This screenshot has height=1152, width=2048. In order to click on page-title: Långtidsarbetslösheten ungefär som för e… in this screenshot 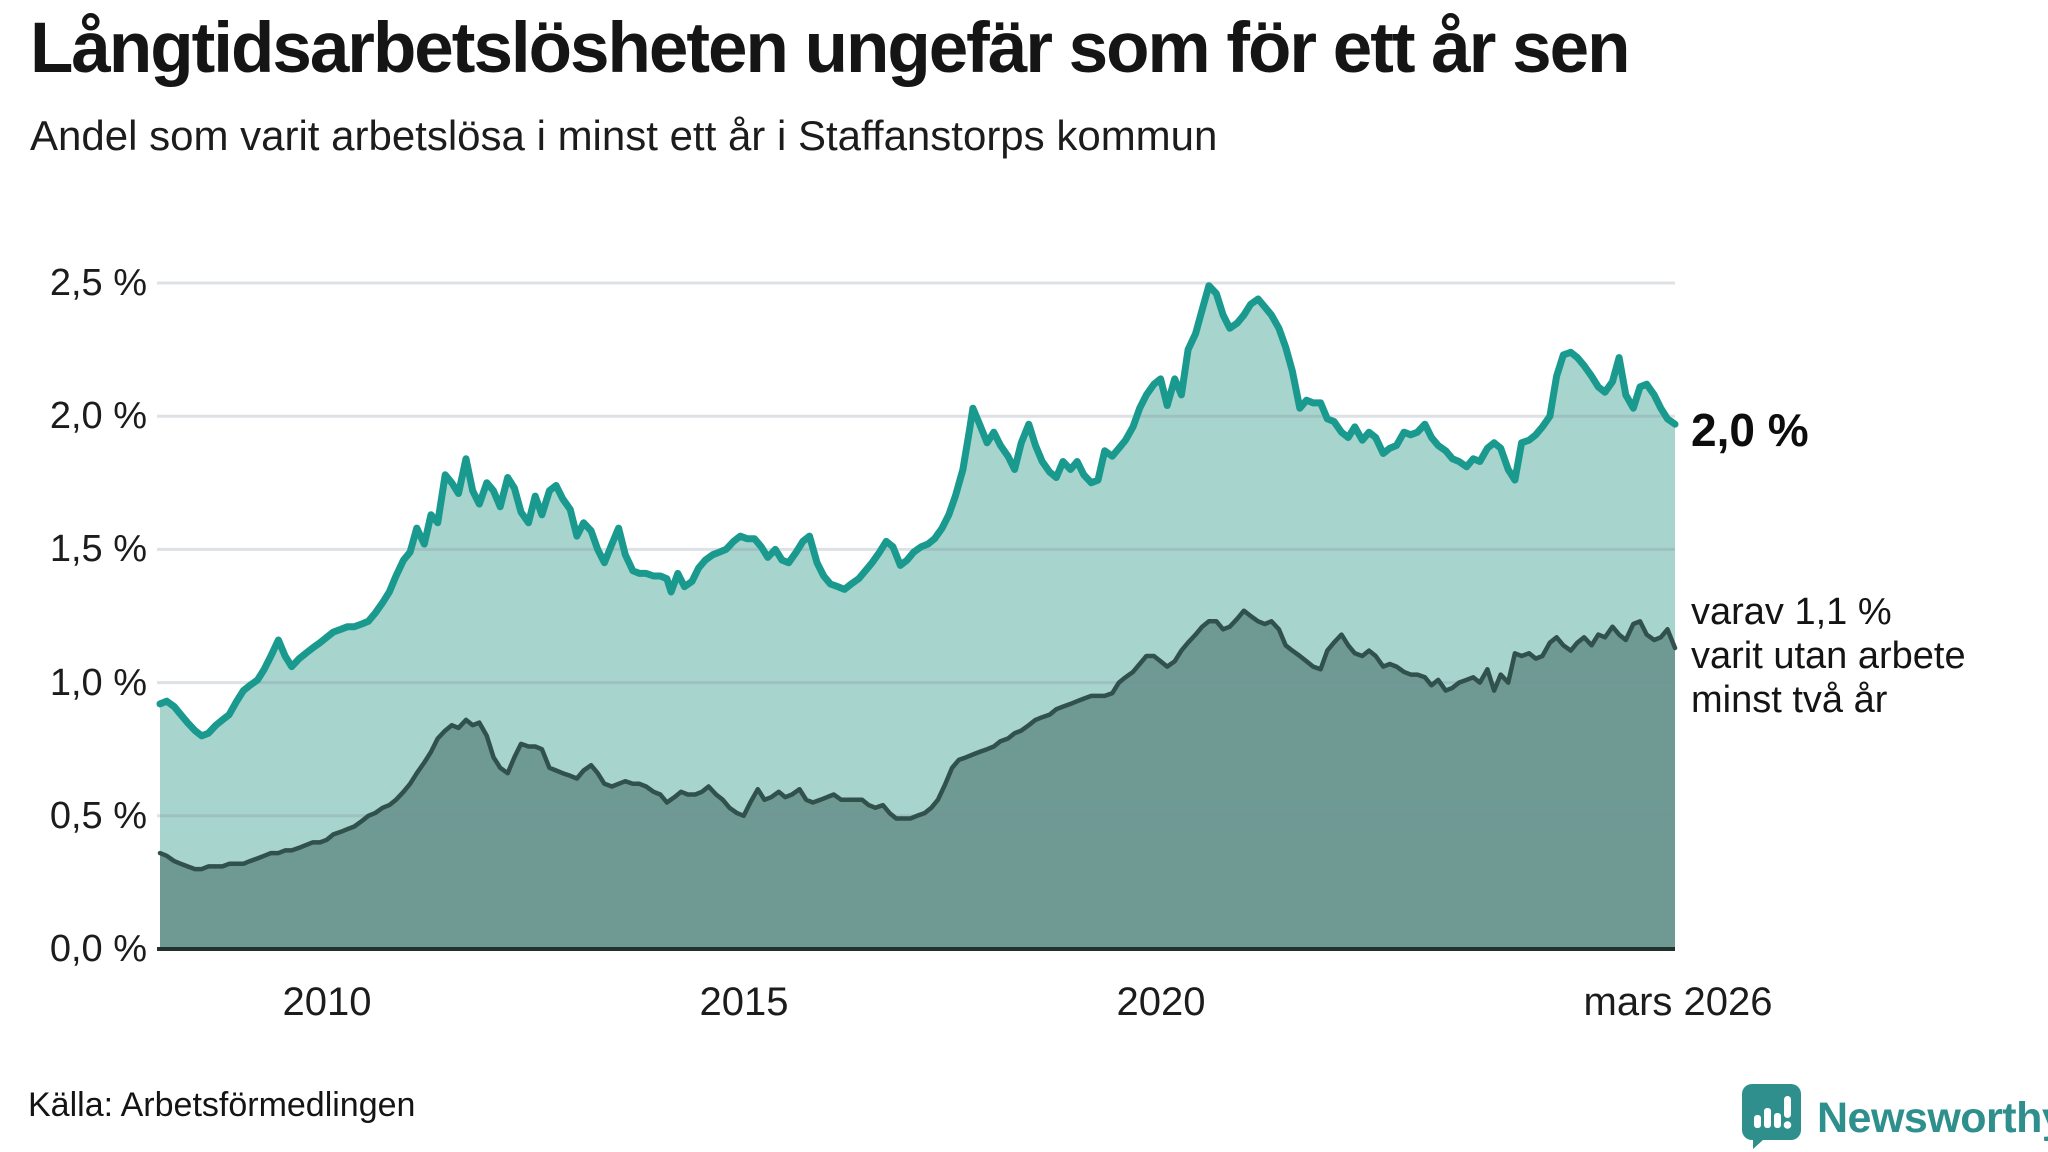, I will do `click(830, 48)`.